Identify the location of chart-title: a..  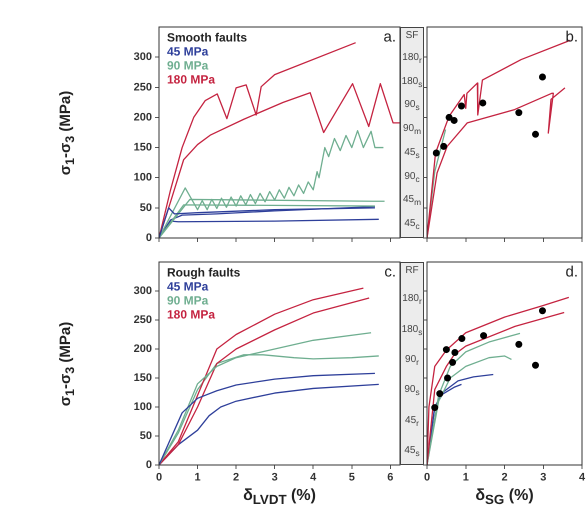
(389, 37).